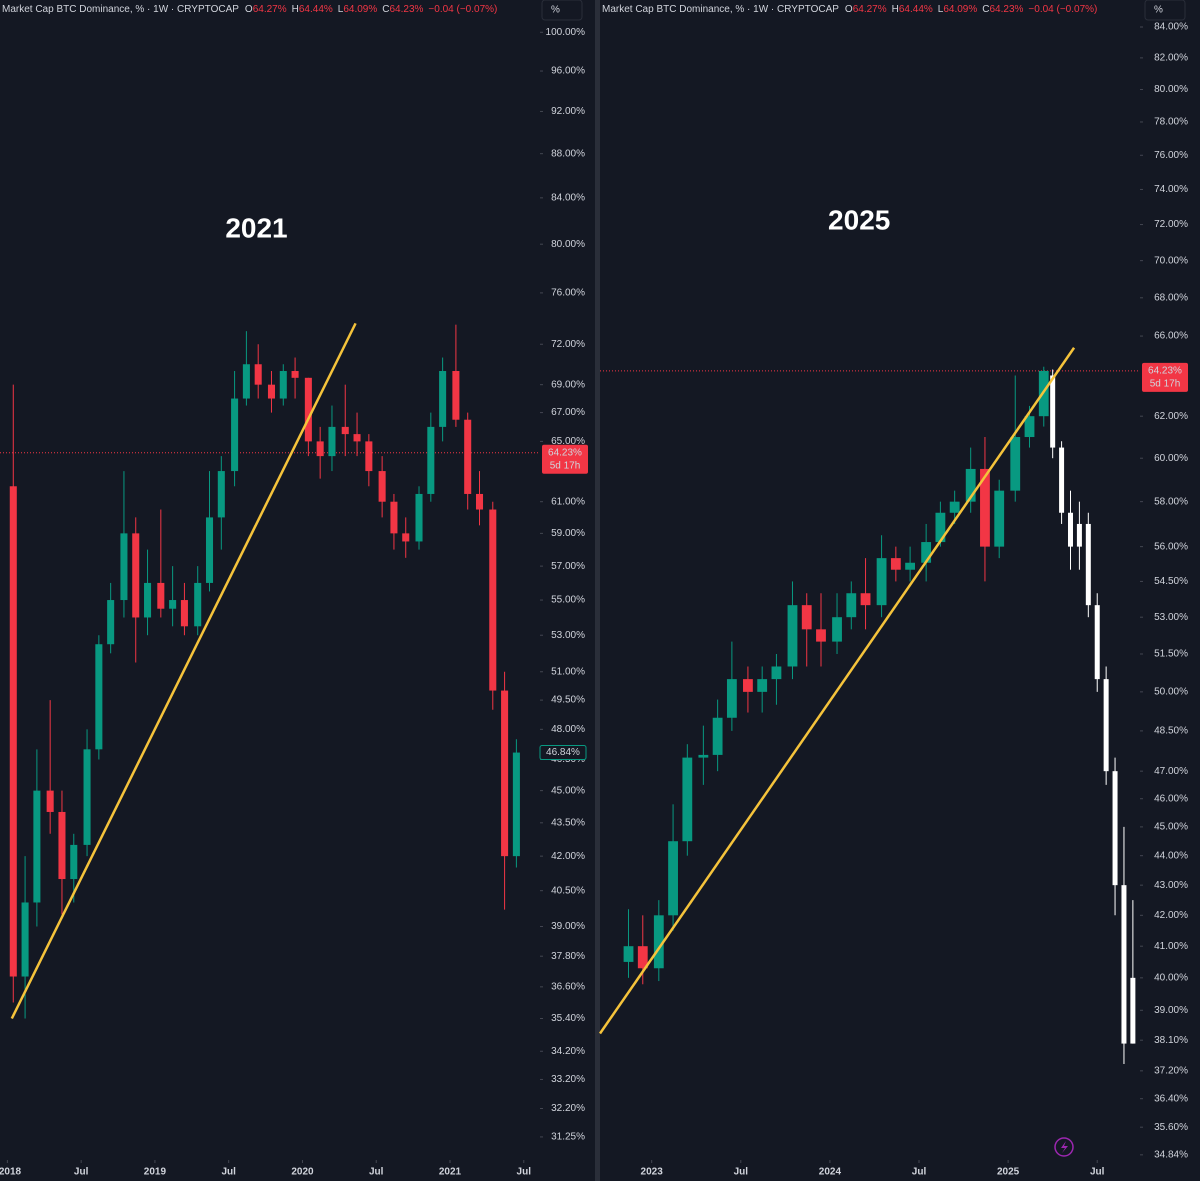 The image size is (1200, 1181). Describe the element at coordinates (568, 856) in the screenshot. I see `y-tick-label: 42.00%` at that location.